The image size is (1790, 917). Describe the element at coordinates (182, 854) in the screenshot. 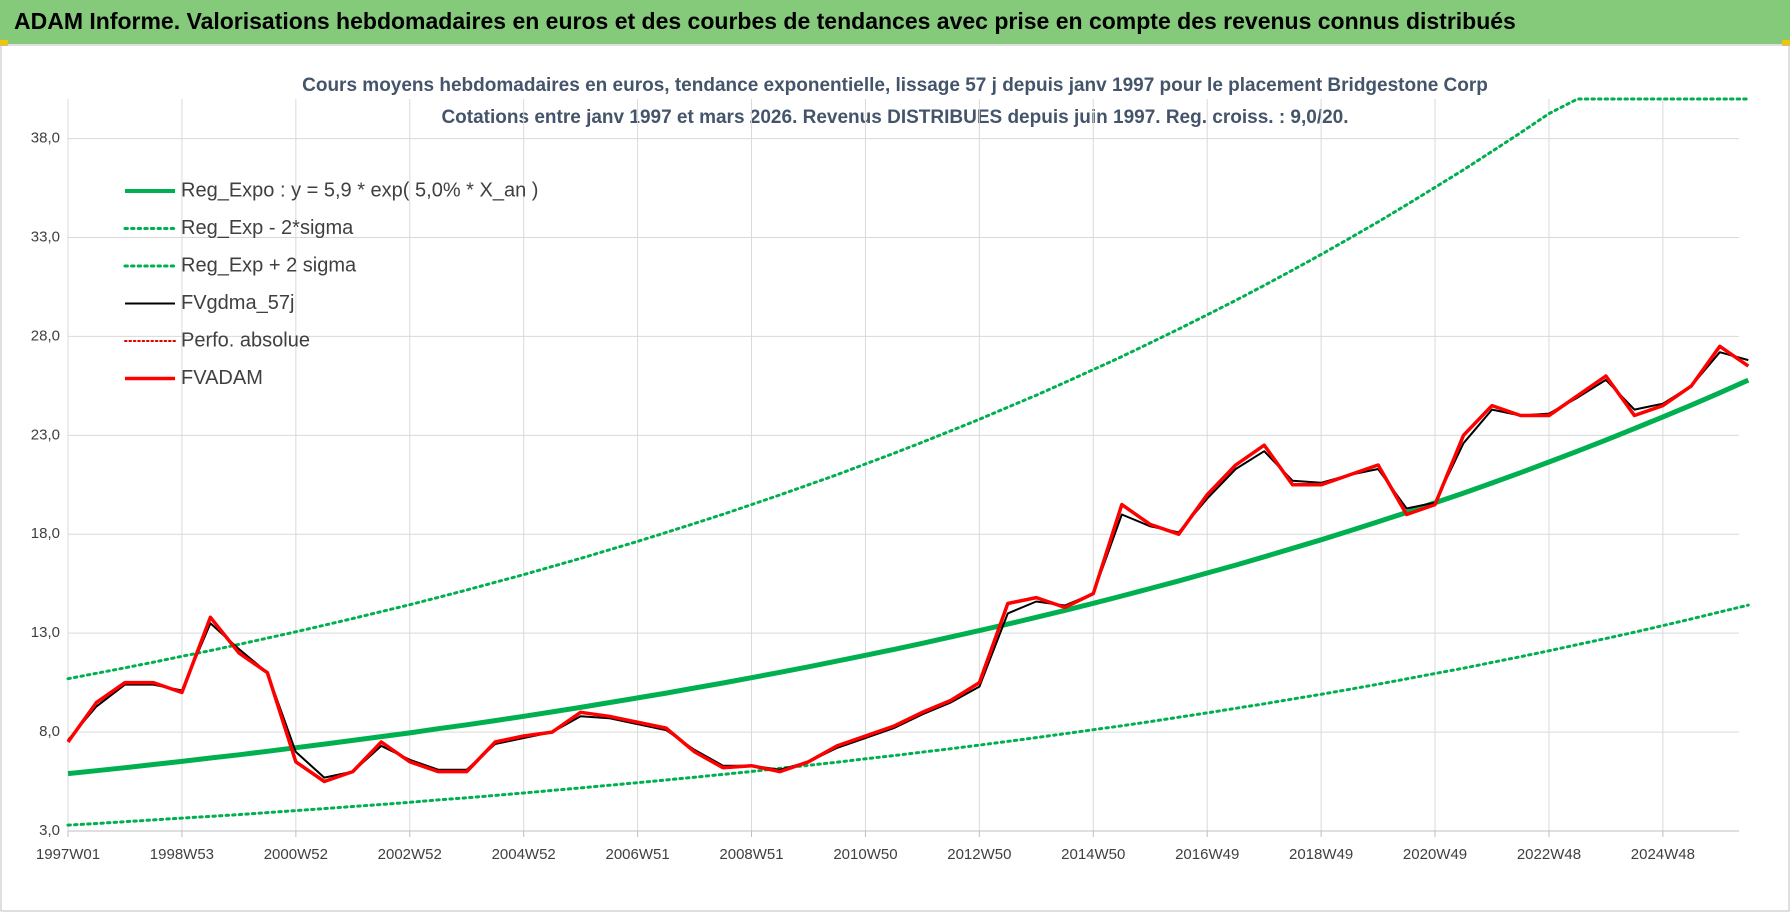

I see `x-tick-label: 1998W53` at that location.